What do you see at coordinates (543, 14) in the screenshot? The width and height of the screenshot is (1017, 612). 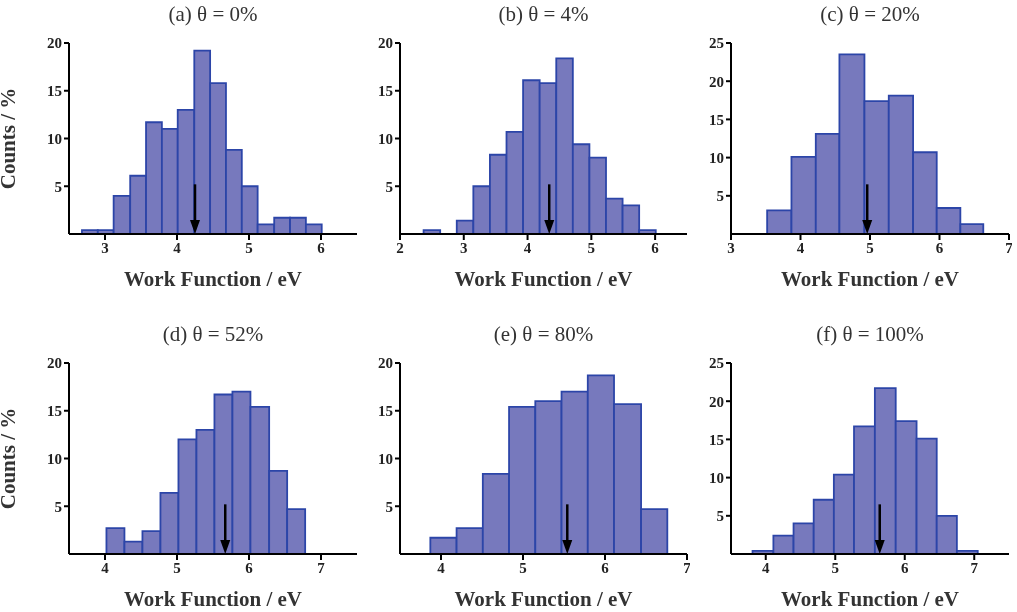 I see `chart-title: (b) θ = 4%` at bounding box center [543, 14].